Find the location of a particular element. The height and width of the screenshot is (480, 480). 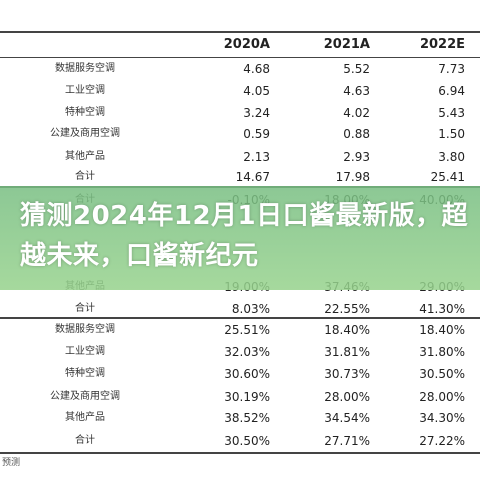

cell-value: 4.05 is located at coordinates (256, 91).